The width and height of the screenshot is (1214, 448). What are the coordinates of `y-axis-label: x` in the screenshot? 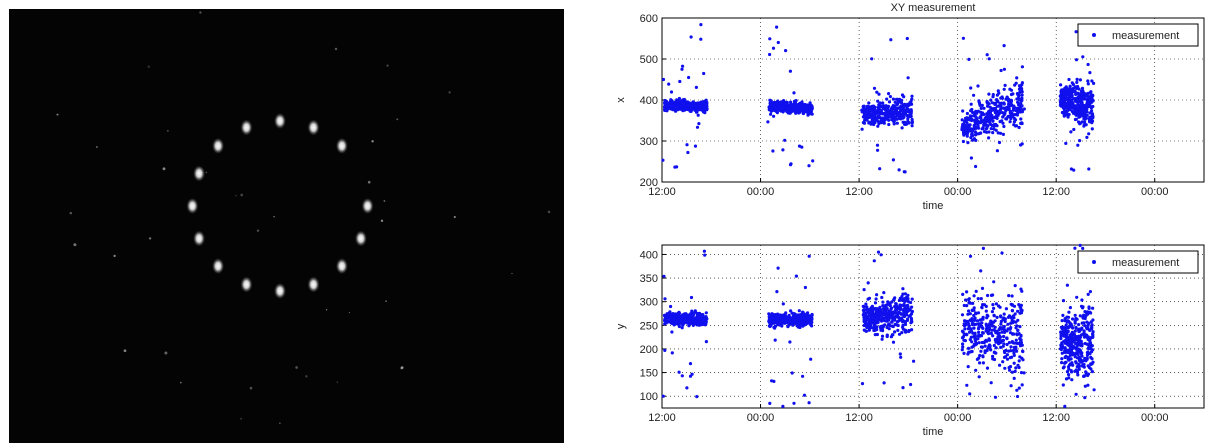 It's located at (621, 100).